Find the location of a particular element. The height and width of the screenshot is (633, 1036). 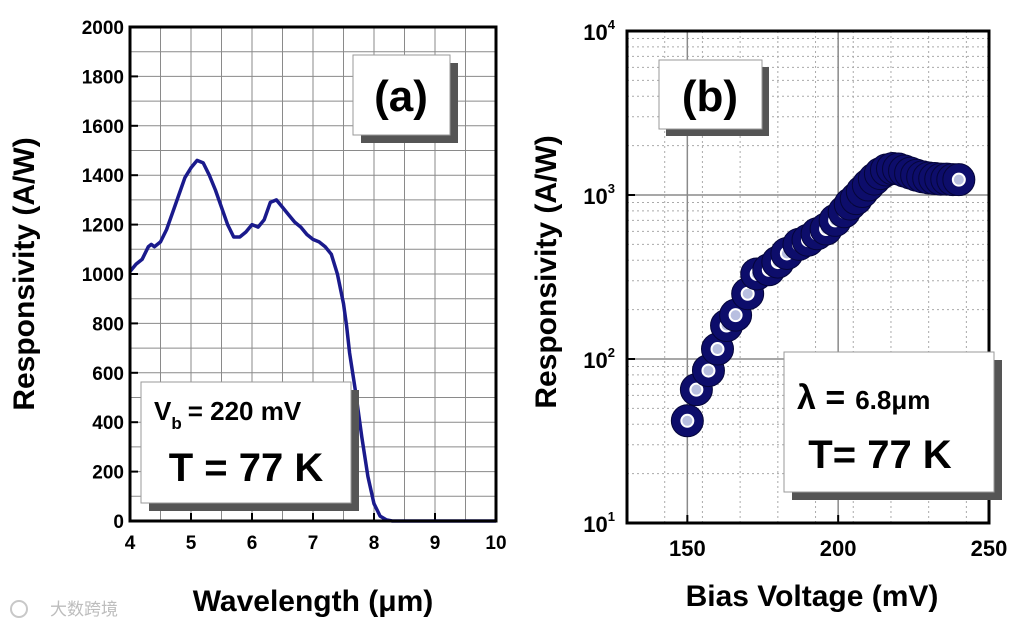

panel-b-x-tick-label: 150 is located at coordinates (687, 548).